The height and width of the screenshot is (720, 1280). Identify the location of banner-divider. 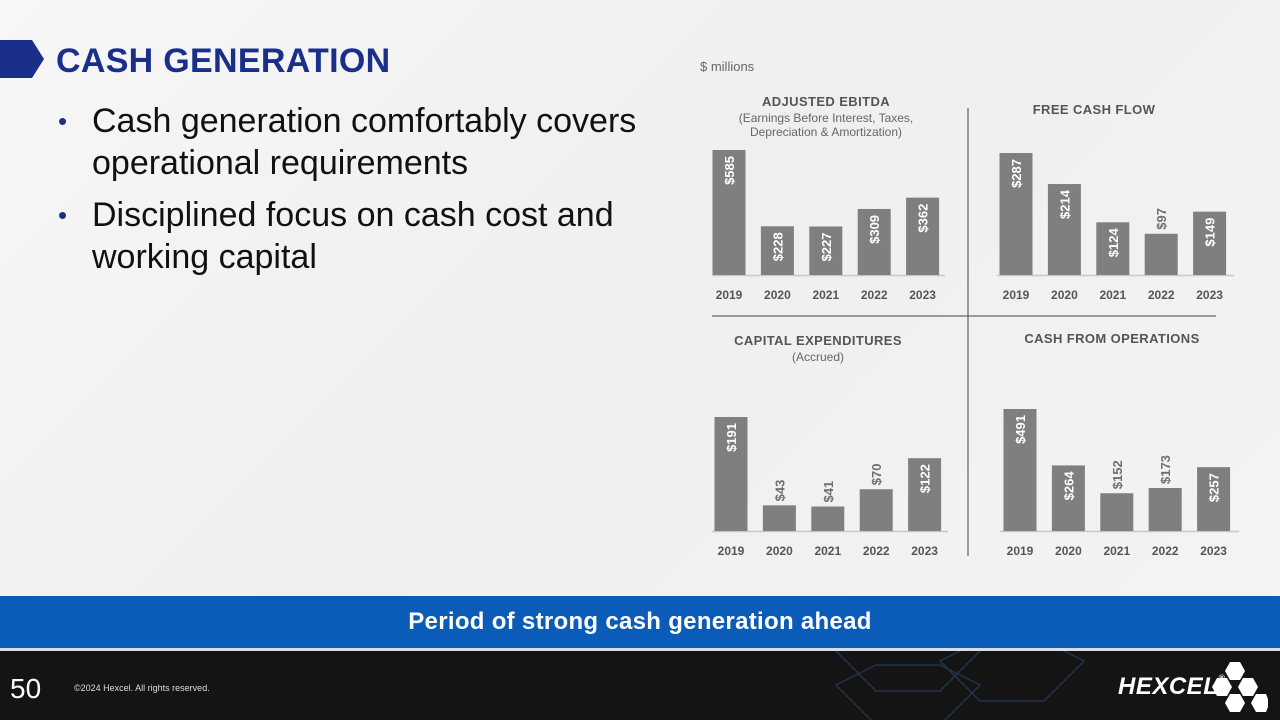
(640, 649).